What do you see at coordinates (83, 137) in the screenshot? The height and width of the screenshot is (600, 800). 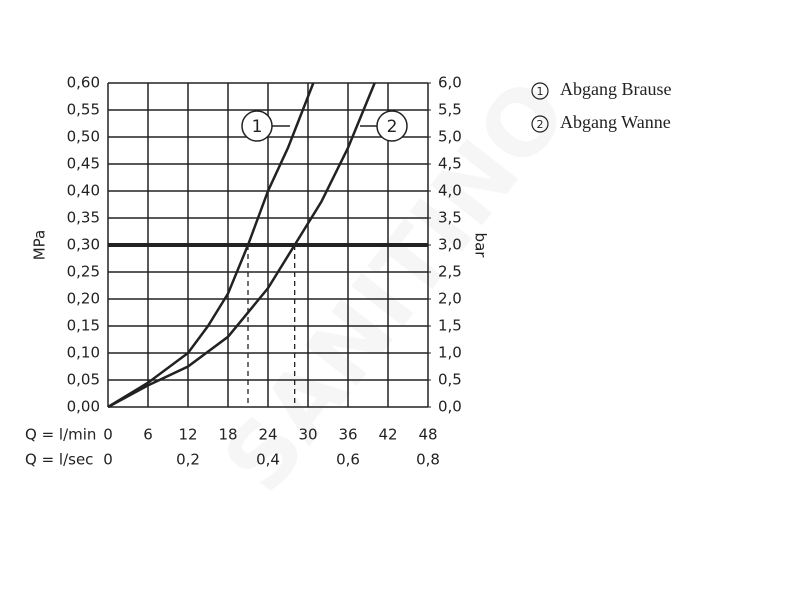 I see `y-tick-label: 0,50` at bounding box center [83, 137].